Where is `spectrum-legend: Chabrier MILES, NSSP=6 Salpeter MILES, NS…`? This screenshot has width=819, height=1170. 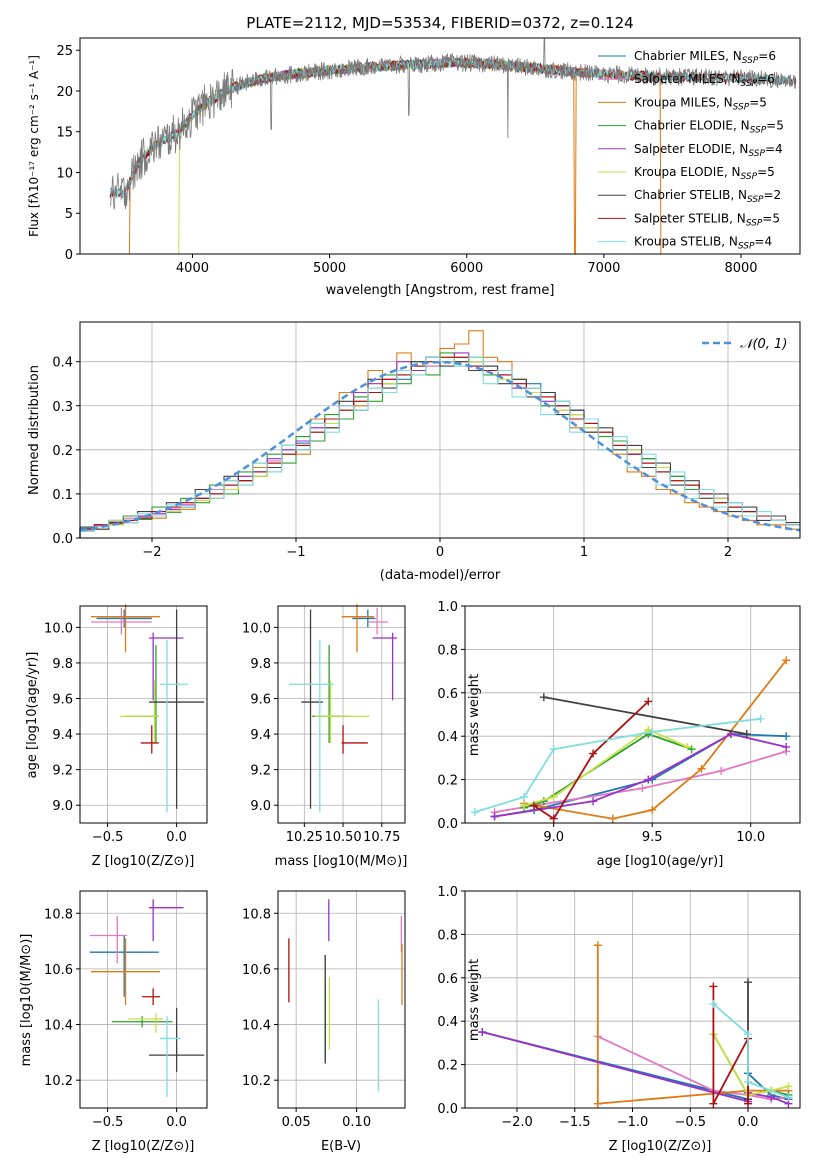 spectrum-legend: Chabrier MILES, NSSP=6 Salpeter MILES, NS… is located at coordinates (691, 150).